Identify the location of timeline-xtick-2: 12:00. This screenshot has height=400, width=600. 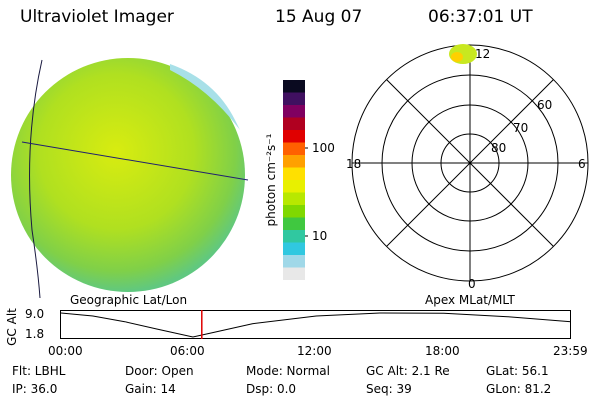
(314, 351).